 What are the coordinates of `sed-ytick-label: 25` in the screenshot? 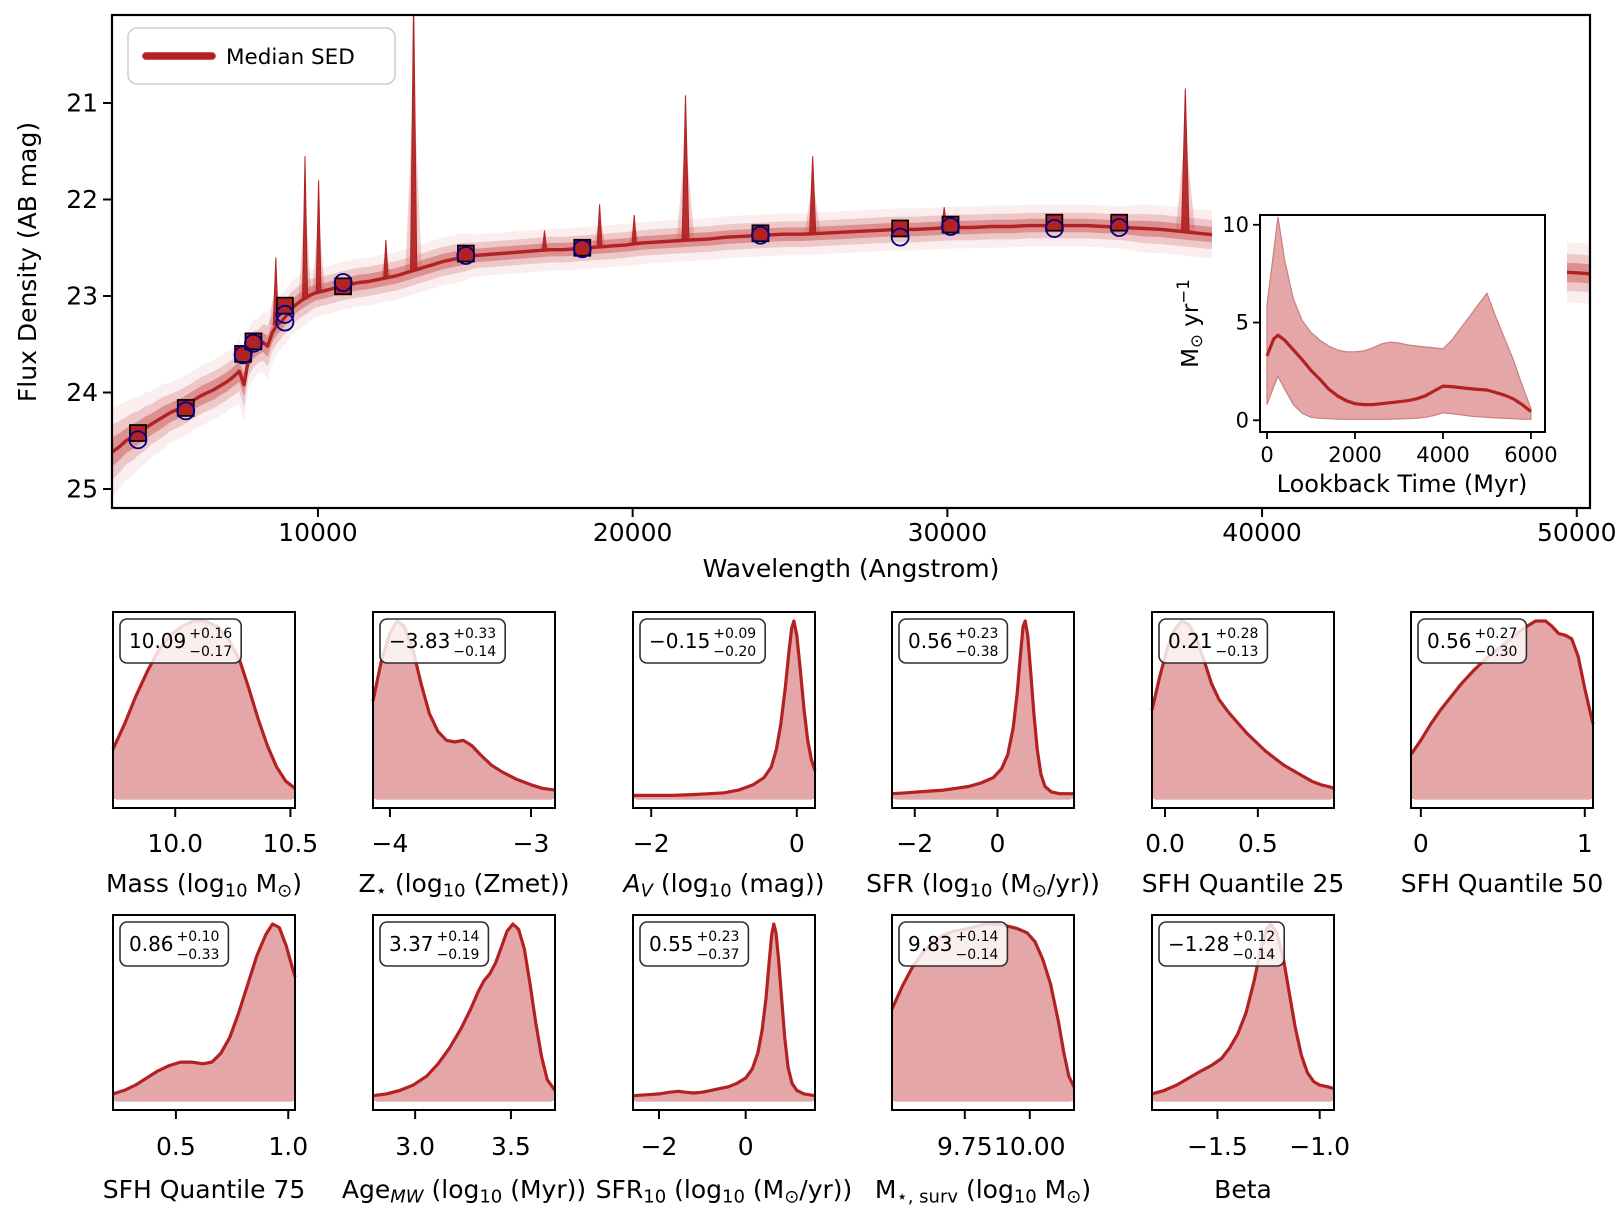 It's located at (82, 488).